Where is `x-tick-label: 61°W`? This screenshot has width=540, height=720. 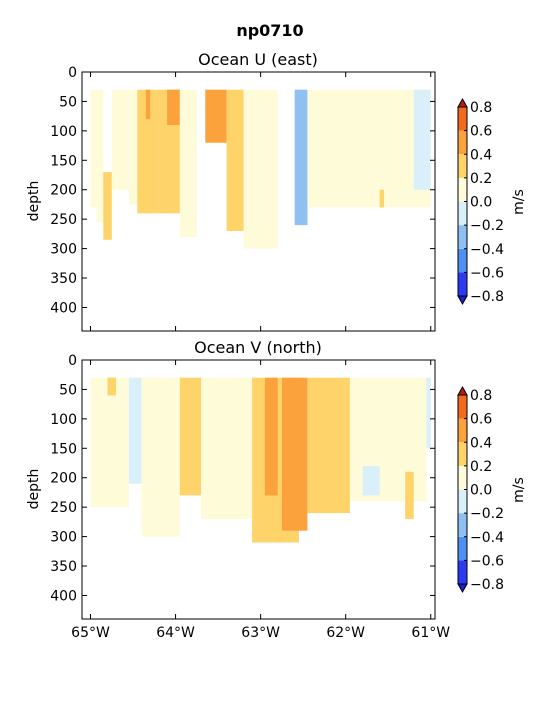
x-tick-label: 61°W is located at coordinates (430, 633).